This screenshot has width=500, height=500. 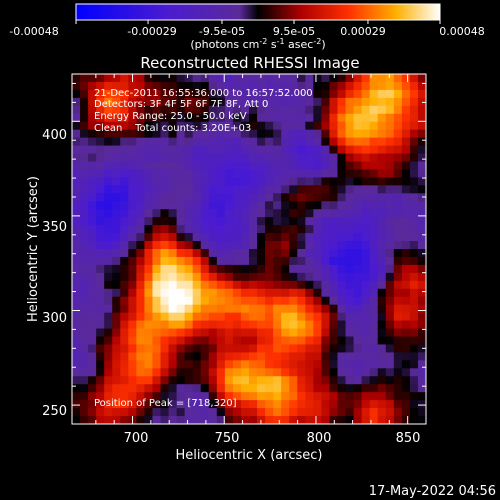 I want to click on y-axis-label: Heliocentric Y (arcsec), so click(x=33, y=249).